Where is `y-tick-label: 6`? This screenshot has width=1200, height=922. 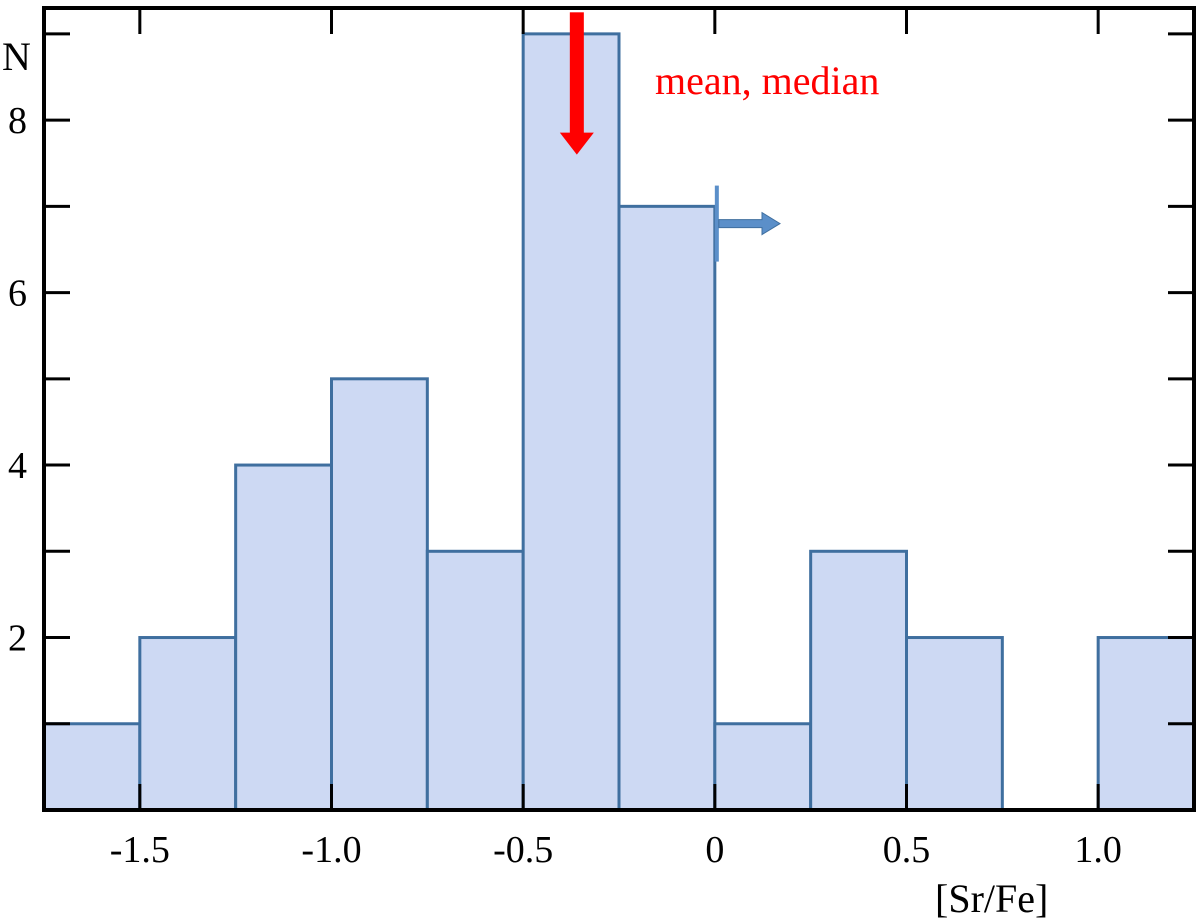
y-tick-label: 6 is located at coordinates (17, 294).